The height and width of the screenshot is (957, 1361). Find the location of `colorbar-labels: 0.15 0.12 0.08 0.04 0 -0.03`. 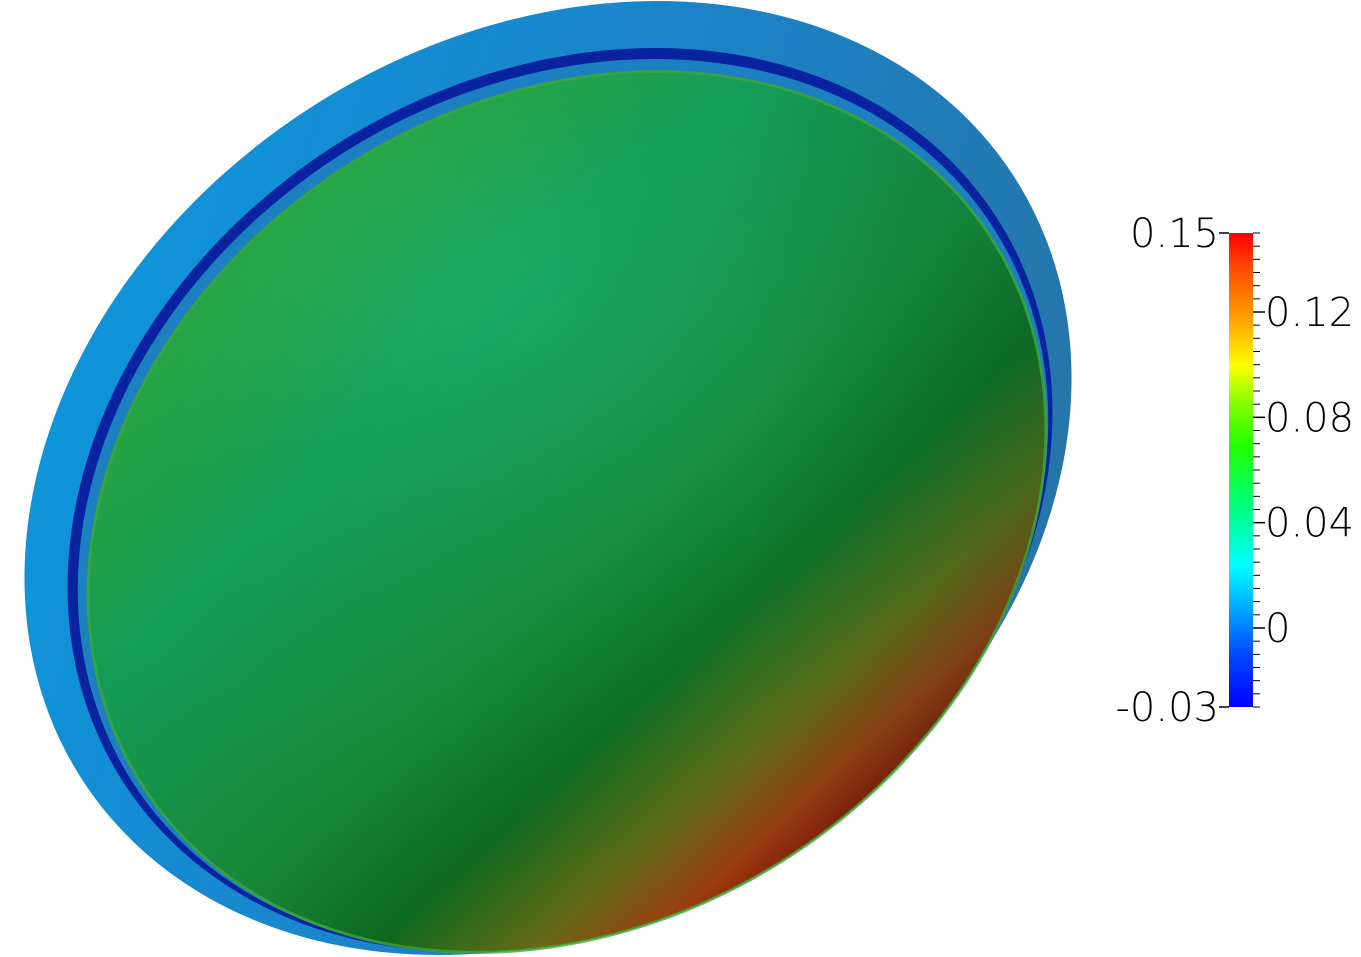

colorbar-labels: 0.15 0.12 0.08 0.04 0 -0.03 is located at coordinates (1235, 471).